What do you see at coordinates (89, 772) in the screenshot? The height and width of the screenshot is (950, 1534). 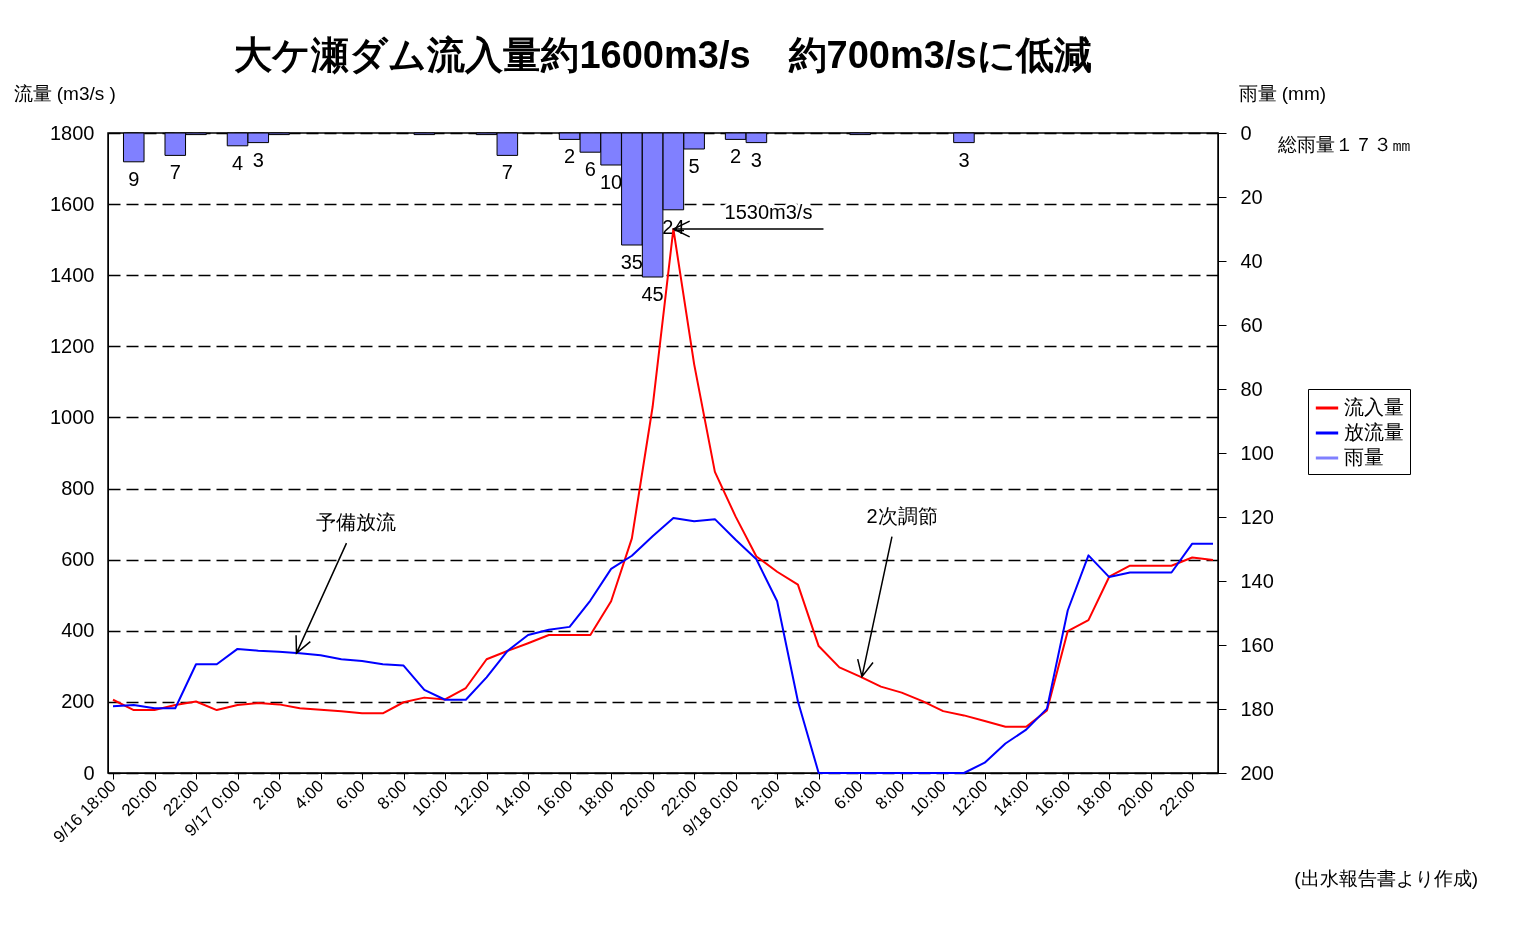 I see `y-tick-label: 0` at bounding box center [89, 772].